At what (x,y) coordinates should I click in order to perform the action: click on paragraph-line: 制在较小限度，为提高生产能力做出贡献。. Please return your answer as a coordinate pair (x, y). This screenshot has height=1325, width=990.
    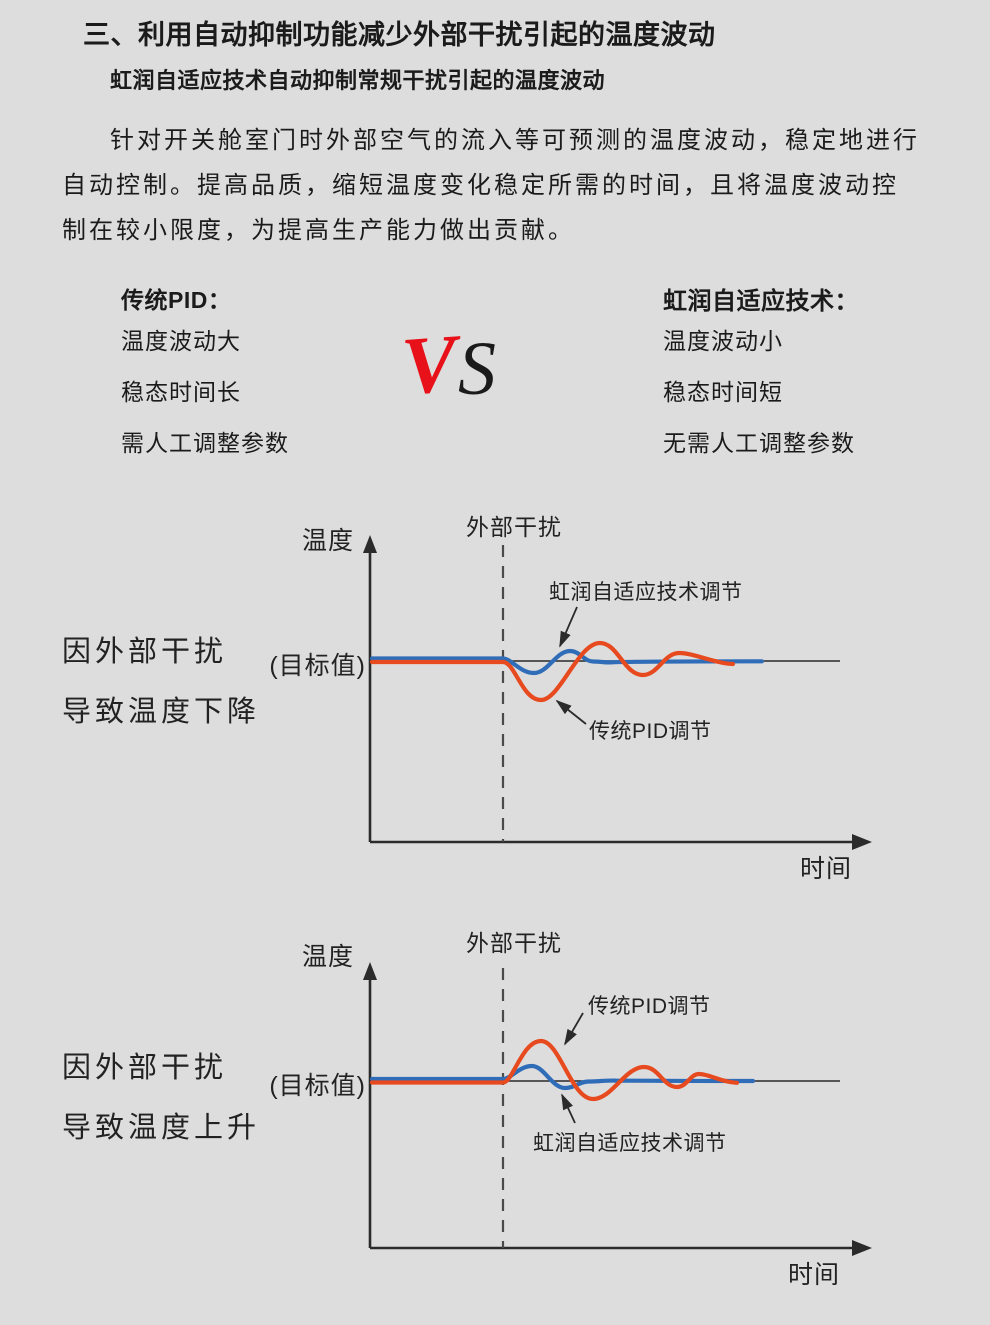
    Looking at the image, I should click on (318, 230).